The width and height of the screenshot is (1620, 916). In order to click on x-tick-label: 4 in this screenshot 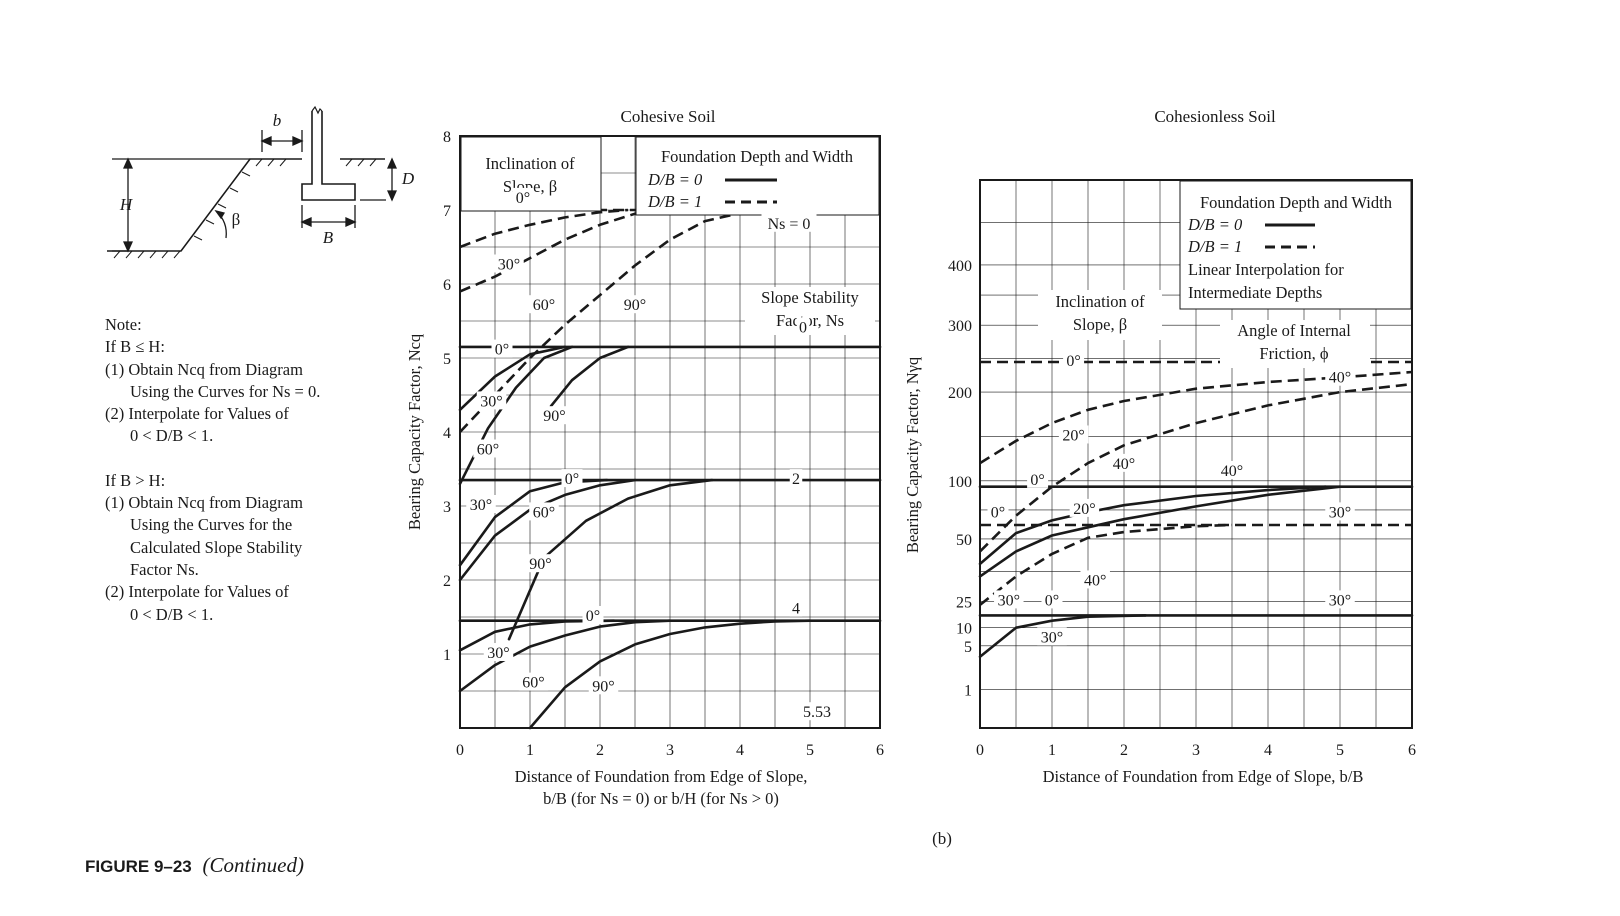, I will do `click(1268, 750)`.